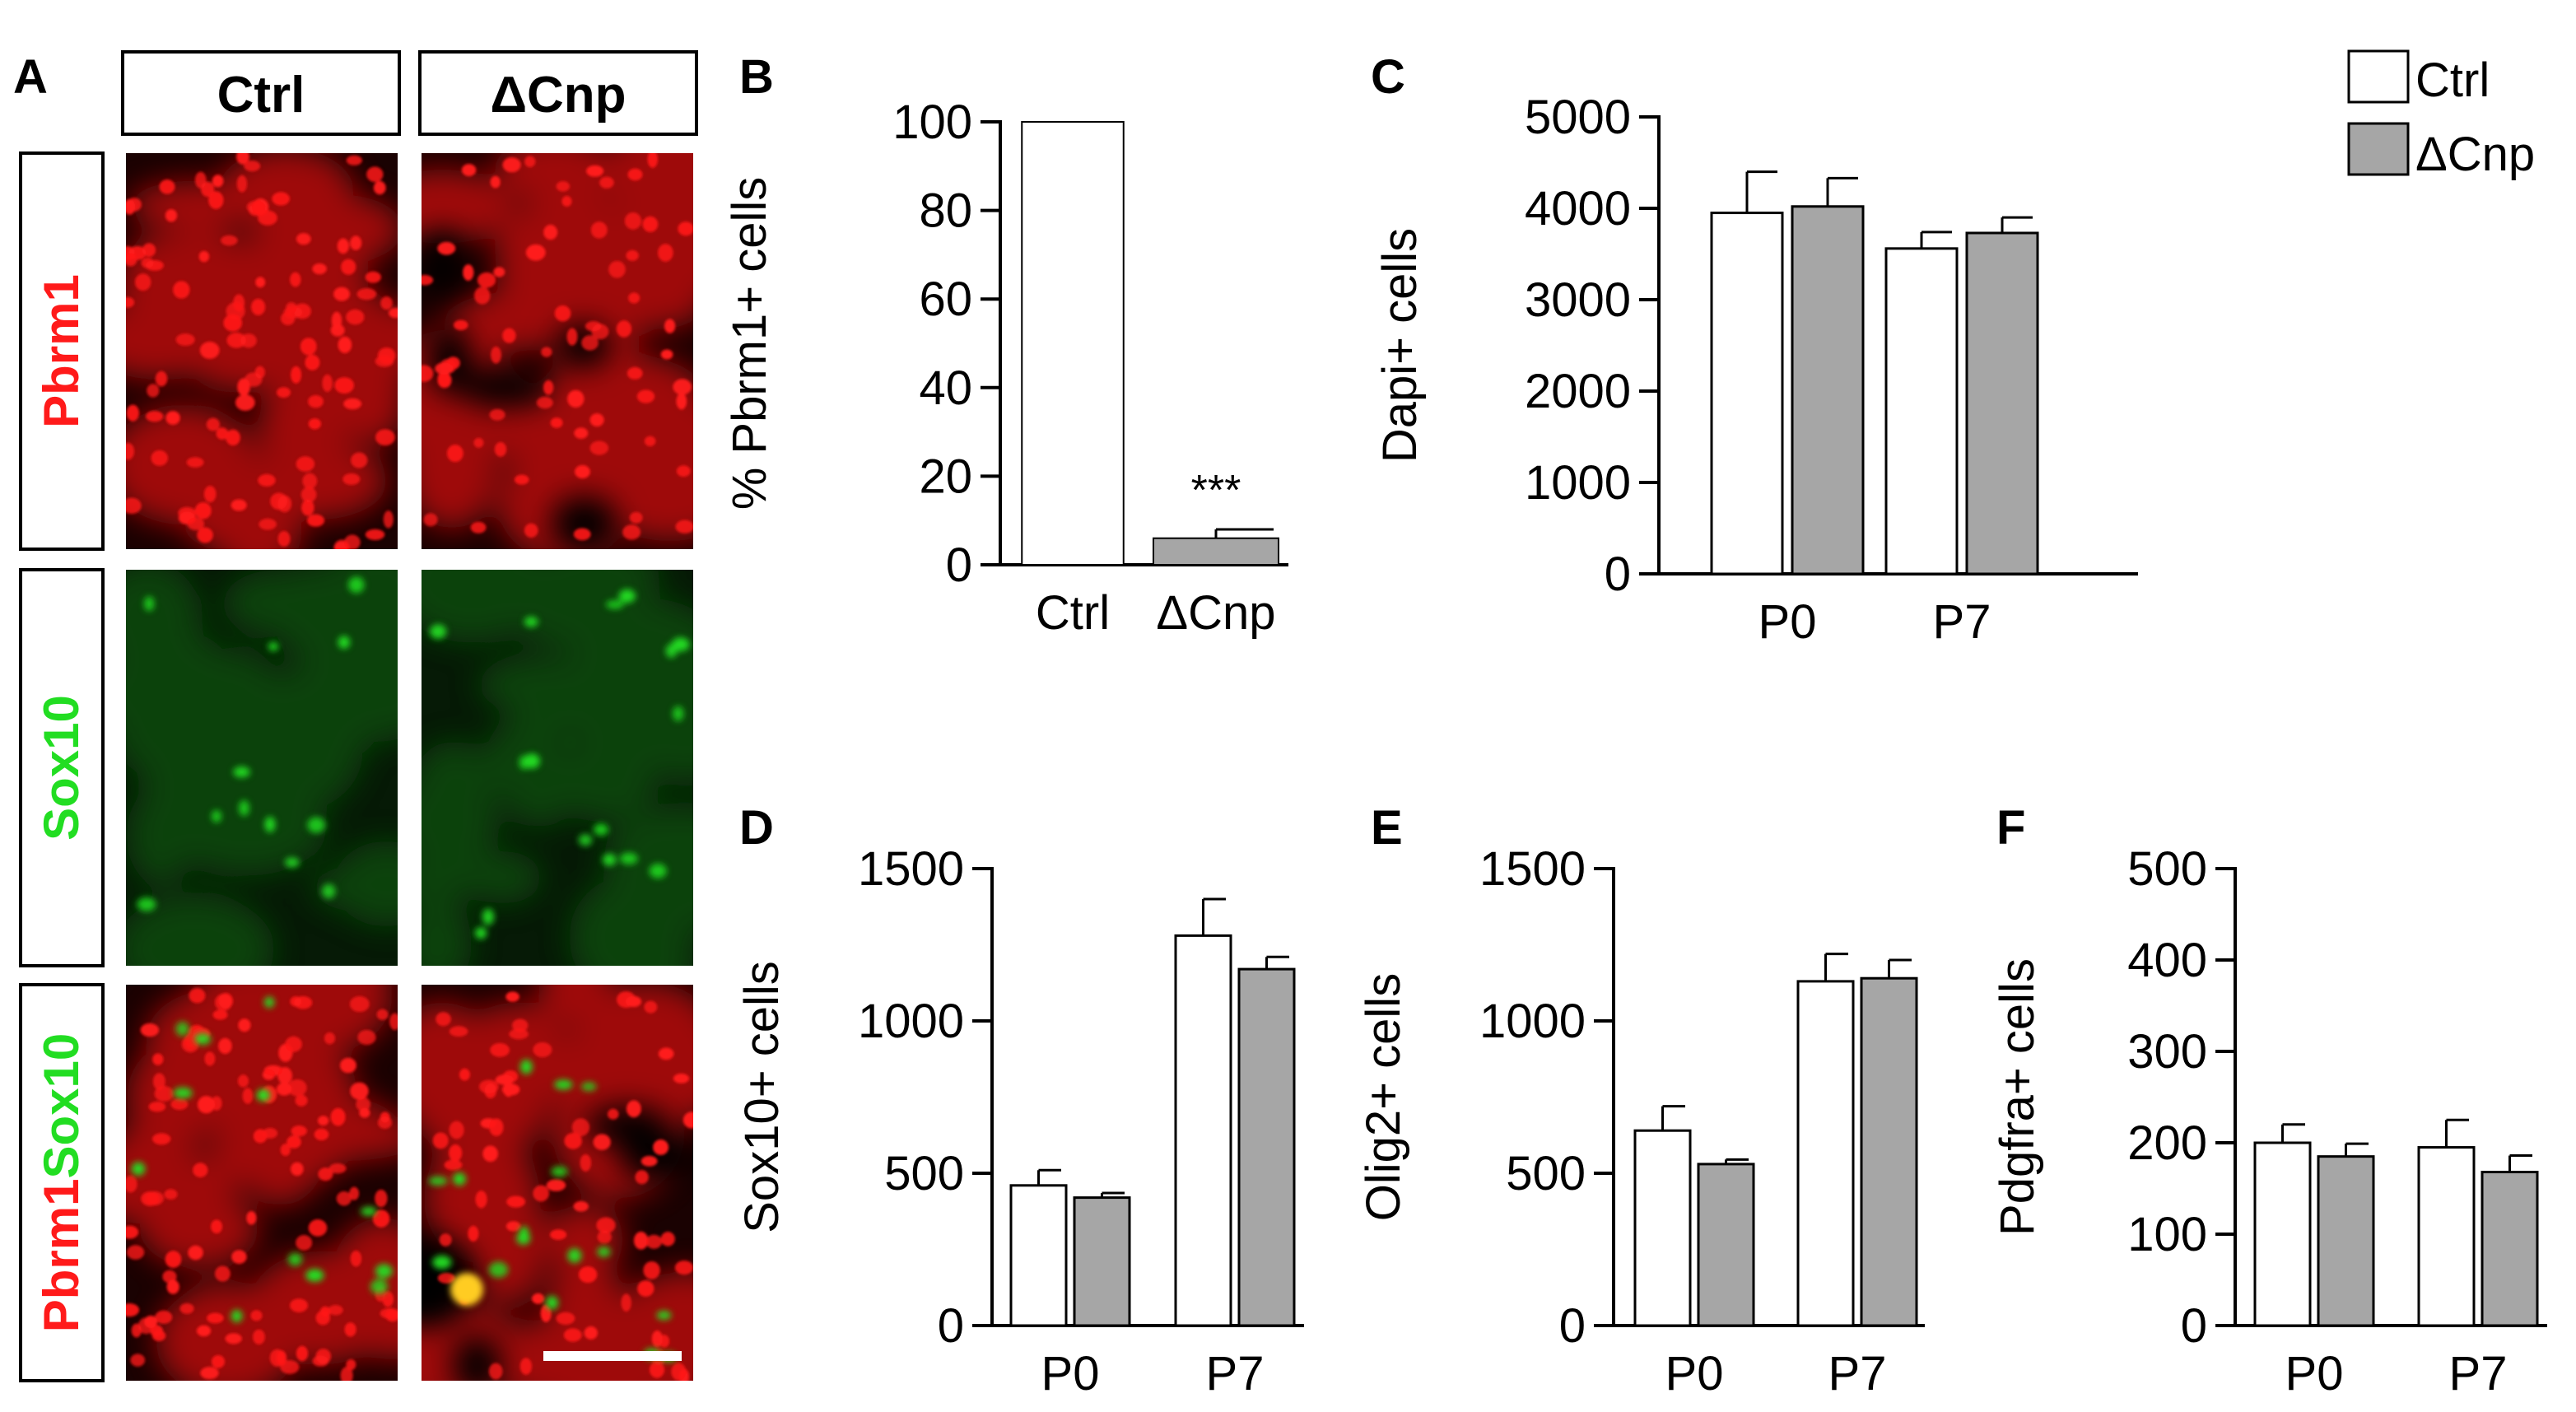 The height and width of the screenshot is (1412, 2576). What do you see at coordinates (2475, 154) in the screenshot?
I see `legend-label-cnp: ΔCnp` at bounding box center [2475, 154].